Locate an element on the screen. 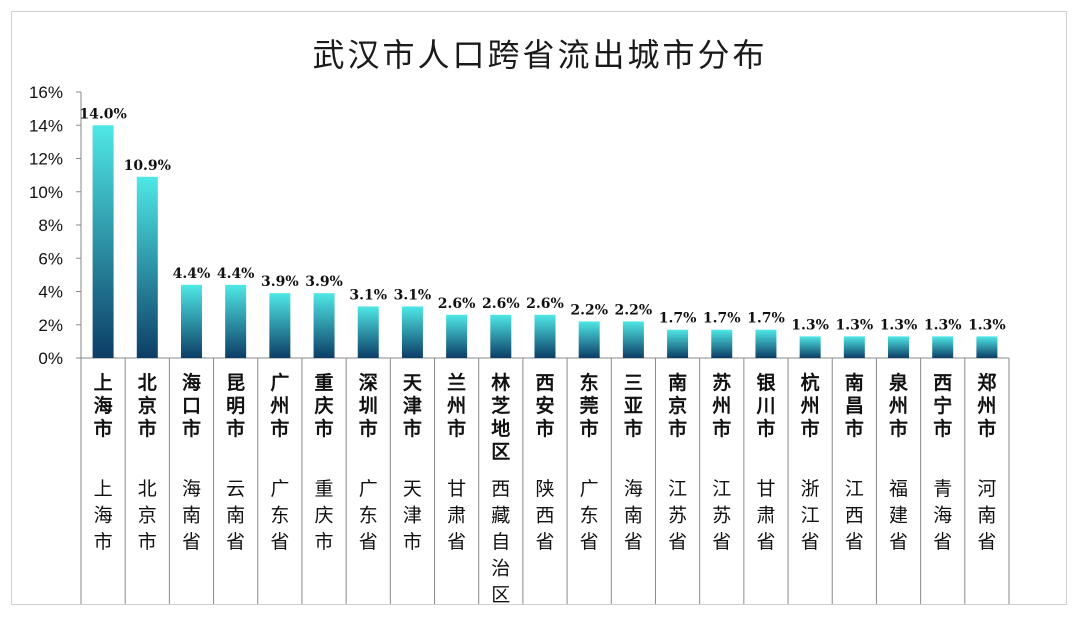  category-label-text: 西宁市 is located at coordinates (942, 406).